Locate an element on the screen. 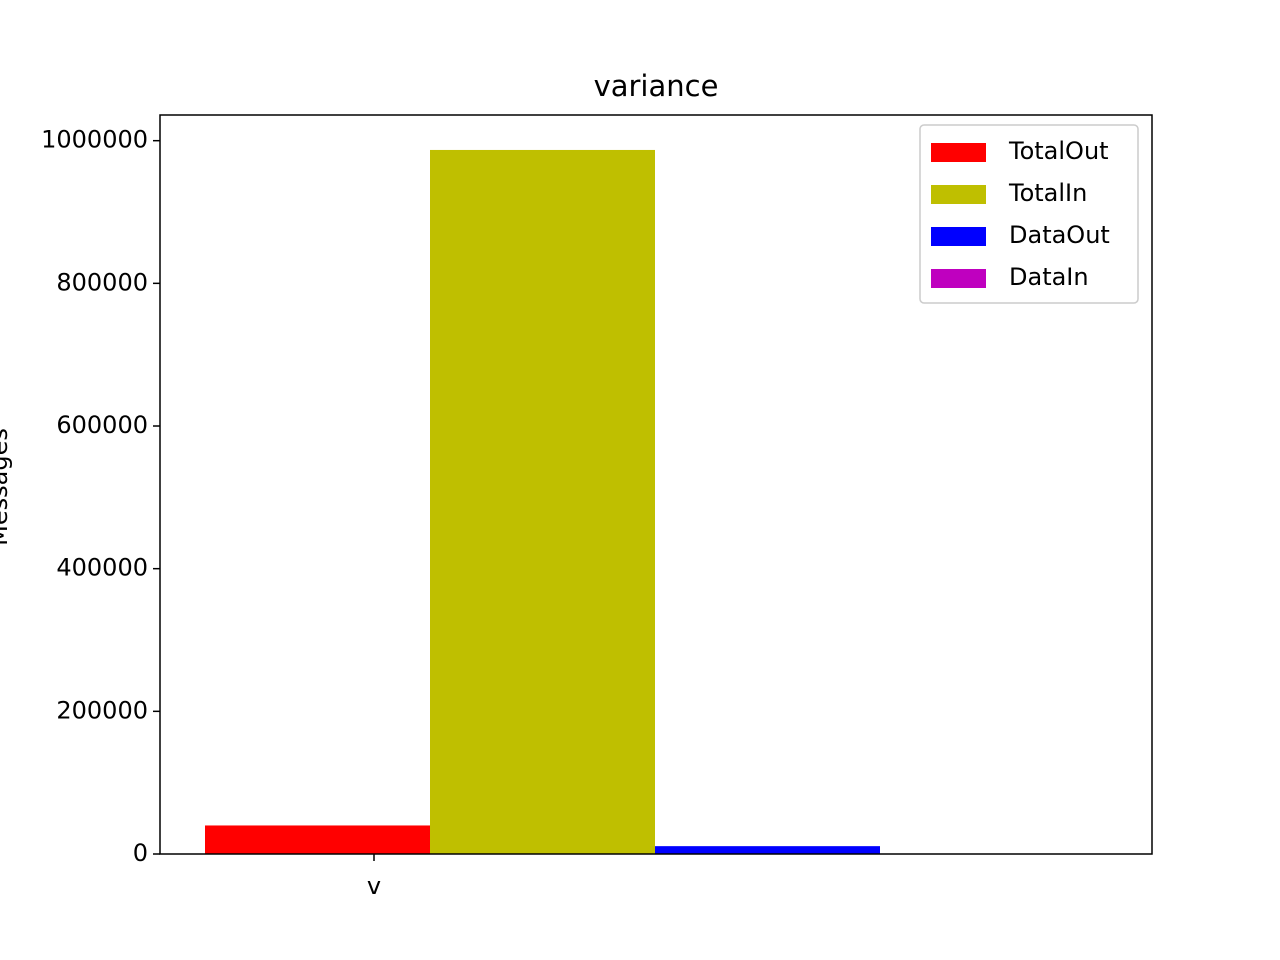  y-tick-label: 400000 is located at coordinates (102, 568).